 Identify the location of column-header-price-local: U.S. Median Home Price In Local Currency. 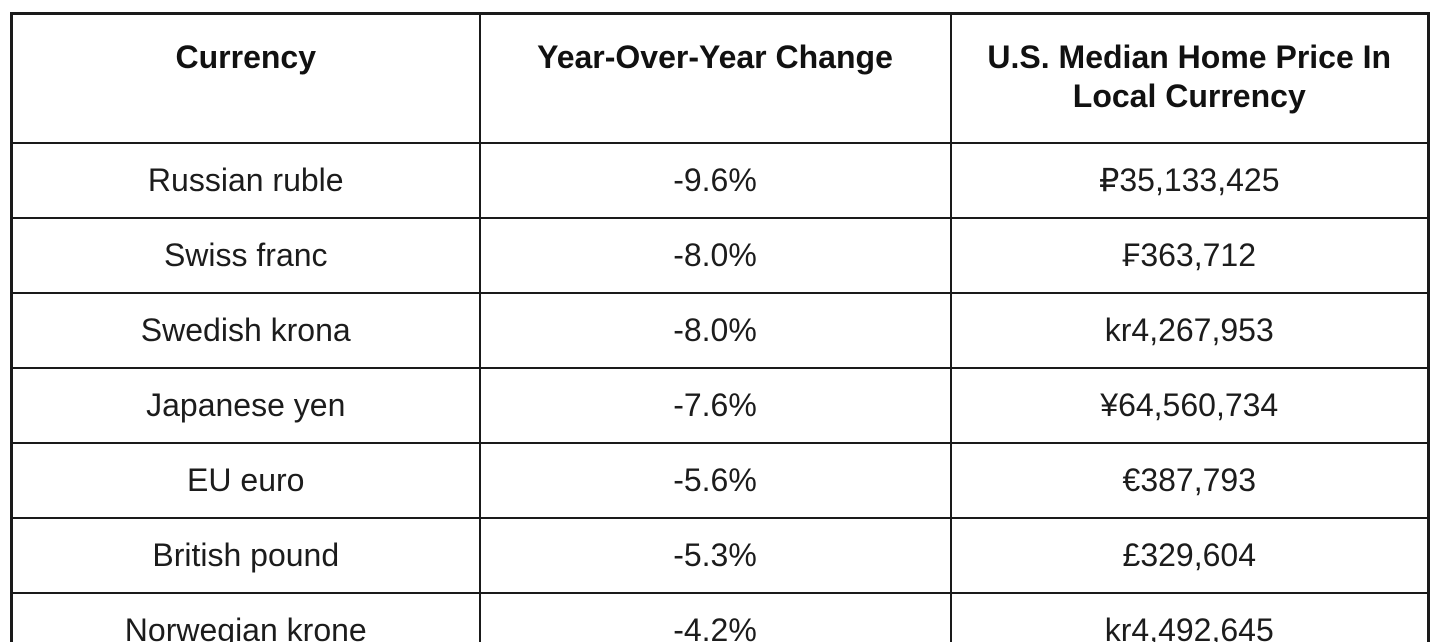
(1189, 78).